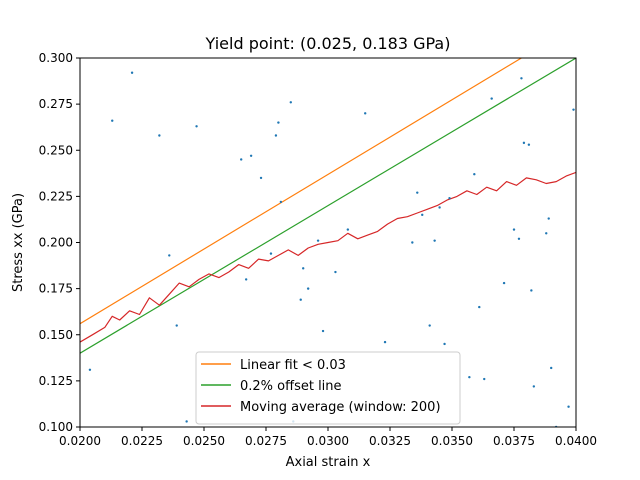 The width and height of the screenshot is (640, 480). Describe the element at coordinates (340, 407) in the screenshot. I see `legend-label-moving-average: Moving average (window: 200)` at that location.